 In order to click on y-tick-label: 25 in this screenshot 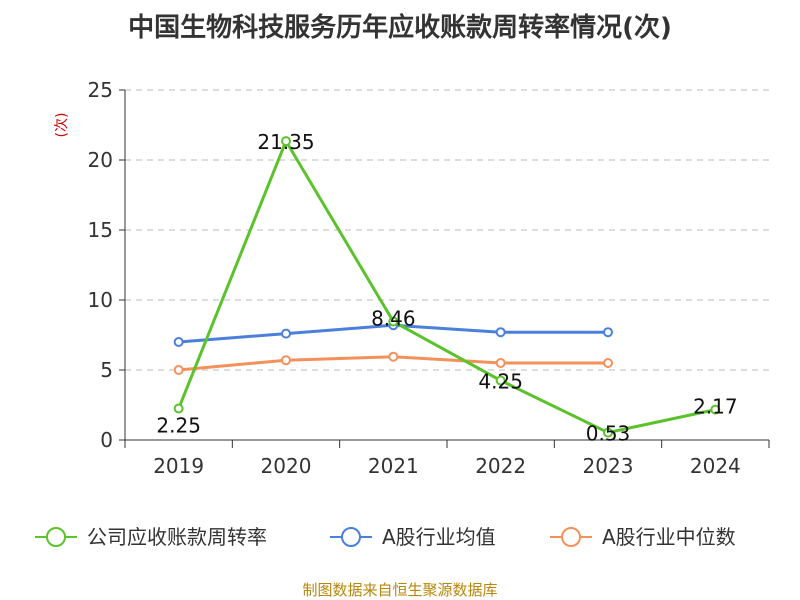, I will do `click(100, 90)`.